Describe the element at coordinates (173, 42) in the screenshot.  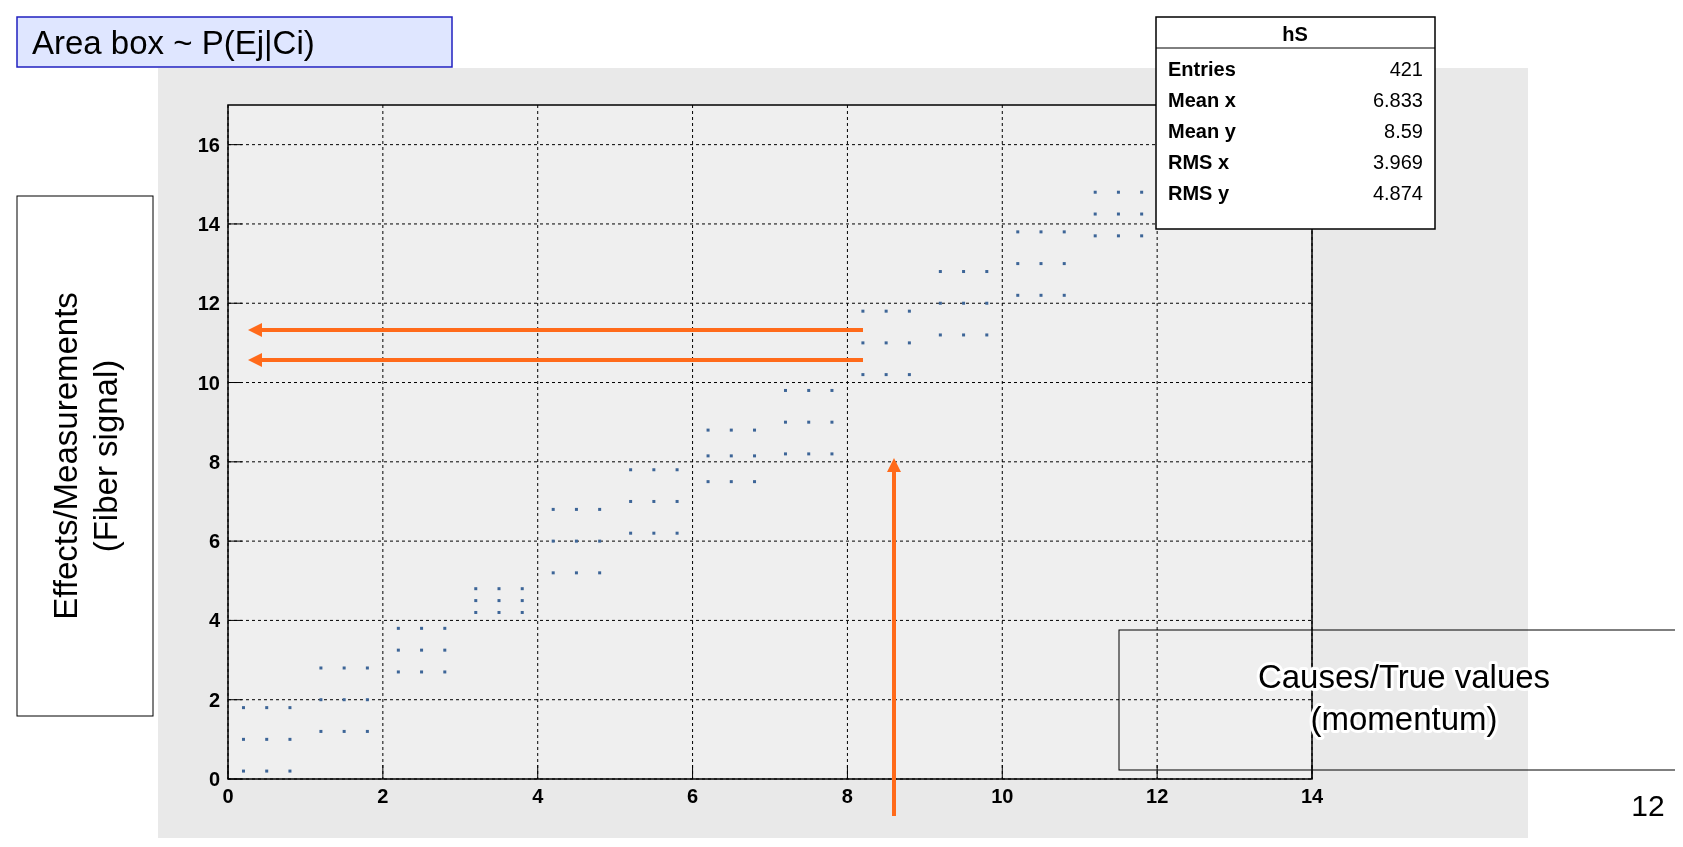
I see `text: Area box ~ P(Ej|Ci)` at that location.